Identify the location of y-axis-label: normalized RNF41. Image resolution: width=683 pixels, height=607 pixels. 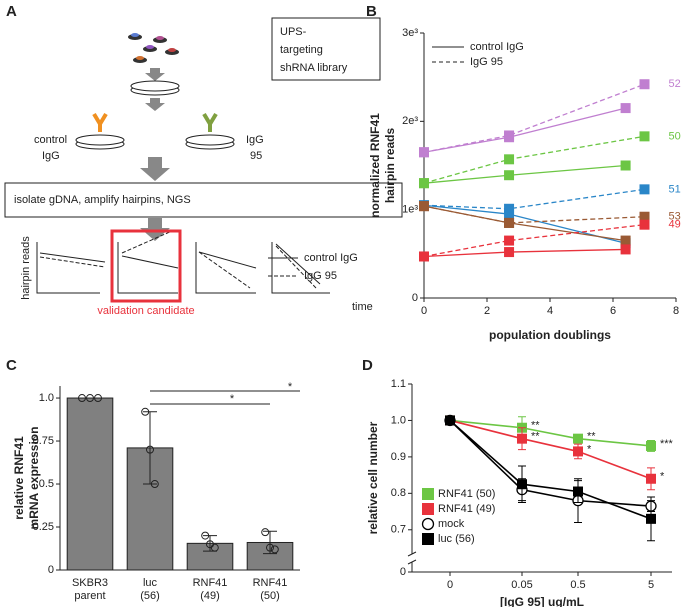
(375, 165).